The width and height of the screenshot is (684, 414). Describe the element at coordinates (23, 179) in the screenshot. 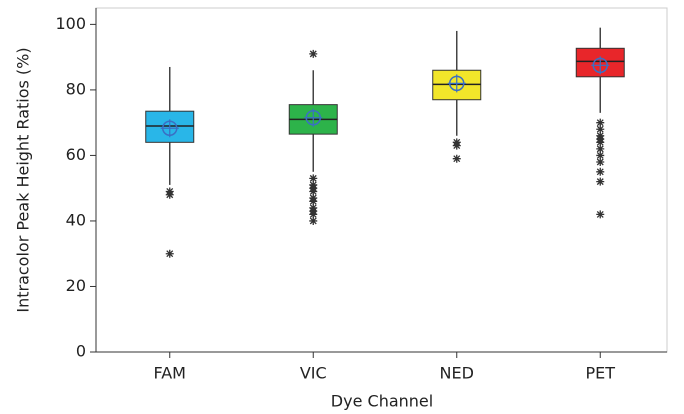

I see `y-axis-title: Intracolor Peak Height Ratios (%)` at that location.